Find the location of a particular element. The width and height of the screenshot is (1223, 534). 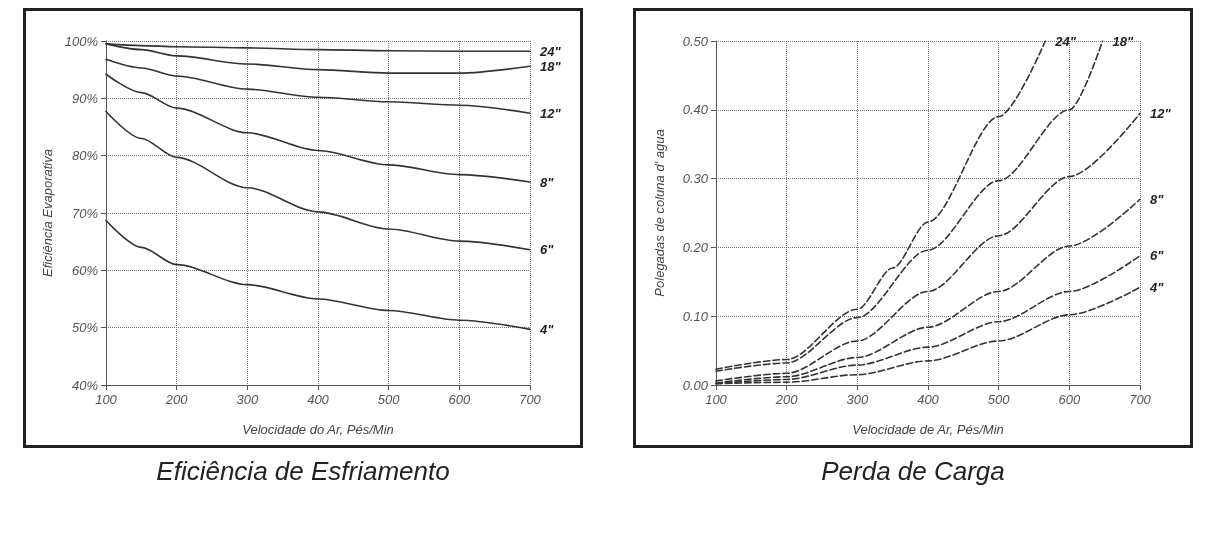

text: Perda de Carga is located at coordinates (913, 471).